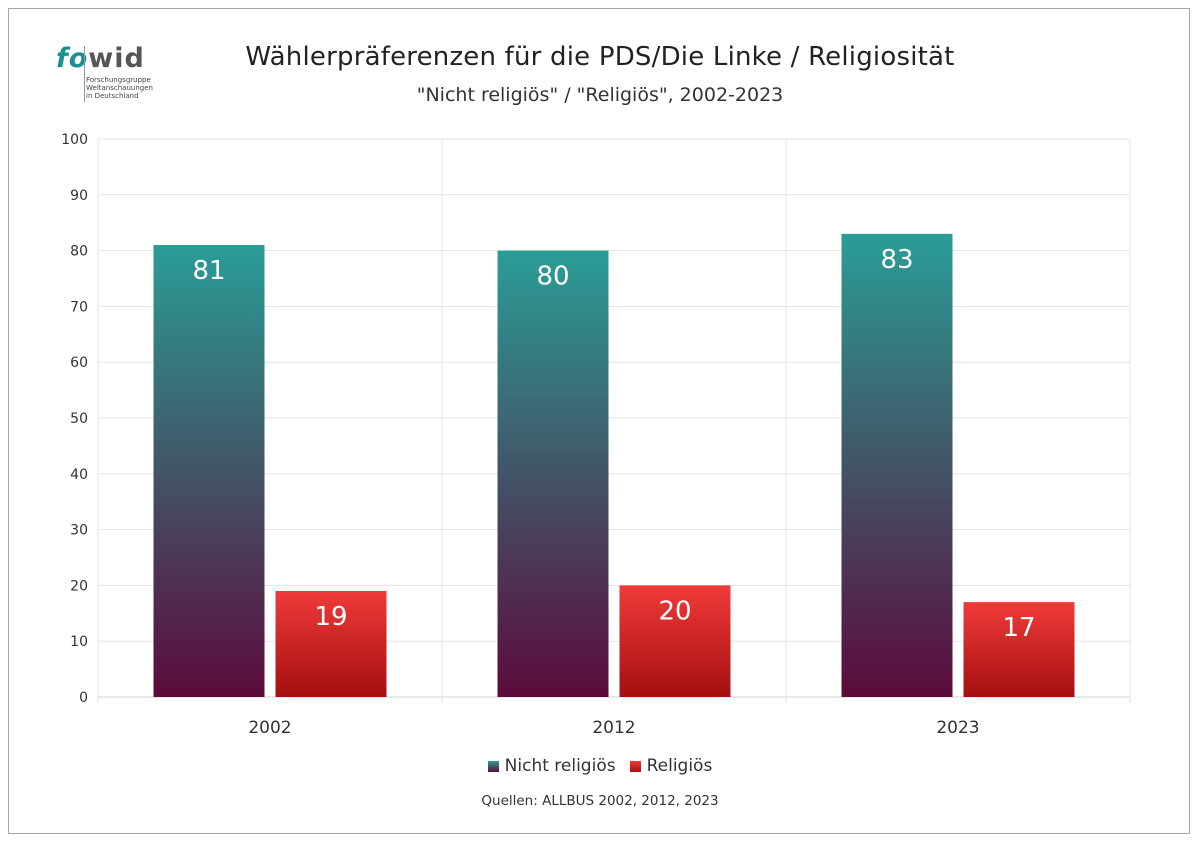 This screenshot has height=844, width=1200. I want to click on logo-divider, so click(84, 74).